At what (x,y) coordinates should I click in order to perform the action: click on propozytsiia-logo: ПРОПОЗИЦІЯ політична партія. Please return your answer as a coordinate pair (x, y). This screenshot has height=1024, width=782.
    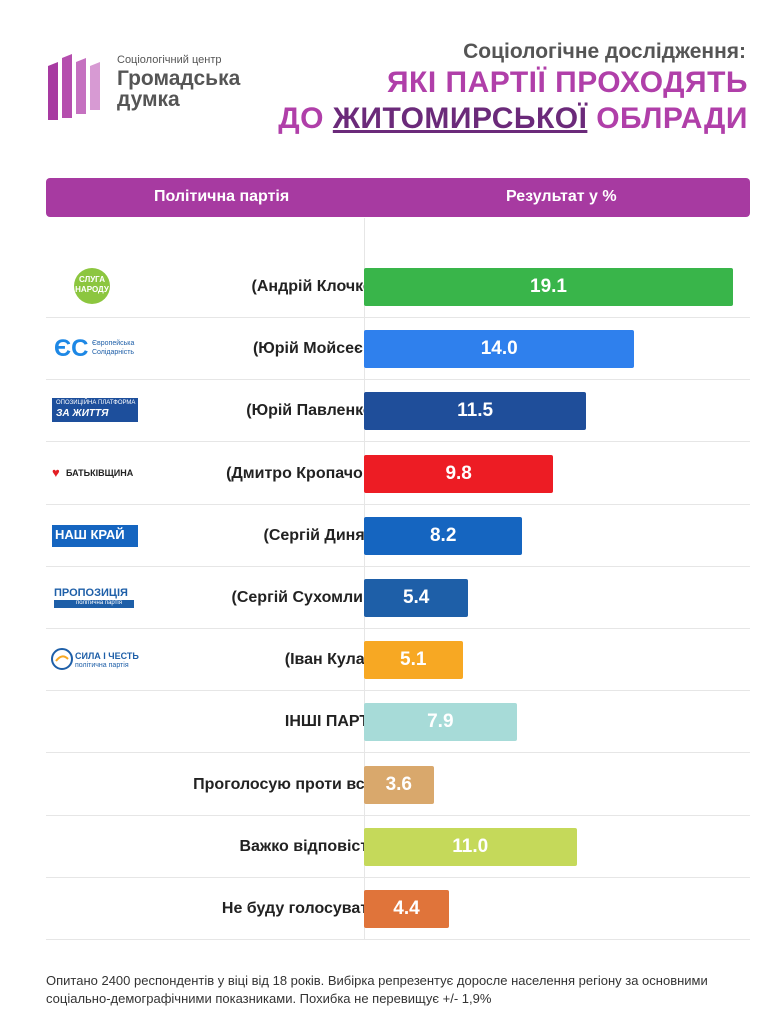
    Looking at the image, I should click on (96, 597).